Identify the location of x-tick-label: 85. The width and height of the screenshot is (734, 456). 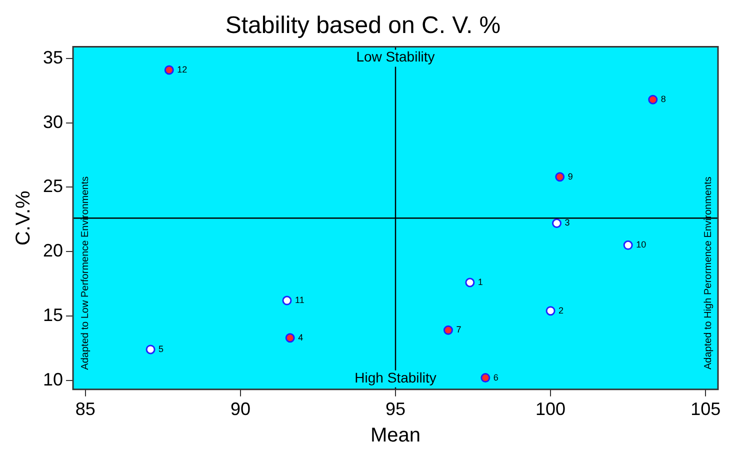
(85, 409).